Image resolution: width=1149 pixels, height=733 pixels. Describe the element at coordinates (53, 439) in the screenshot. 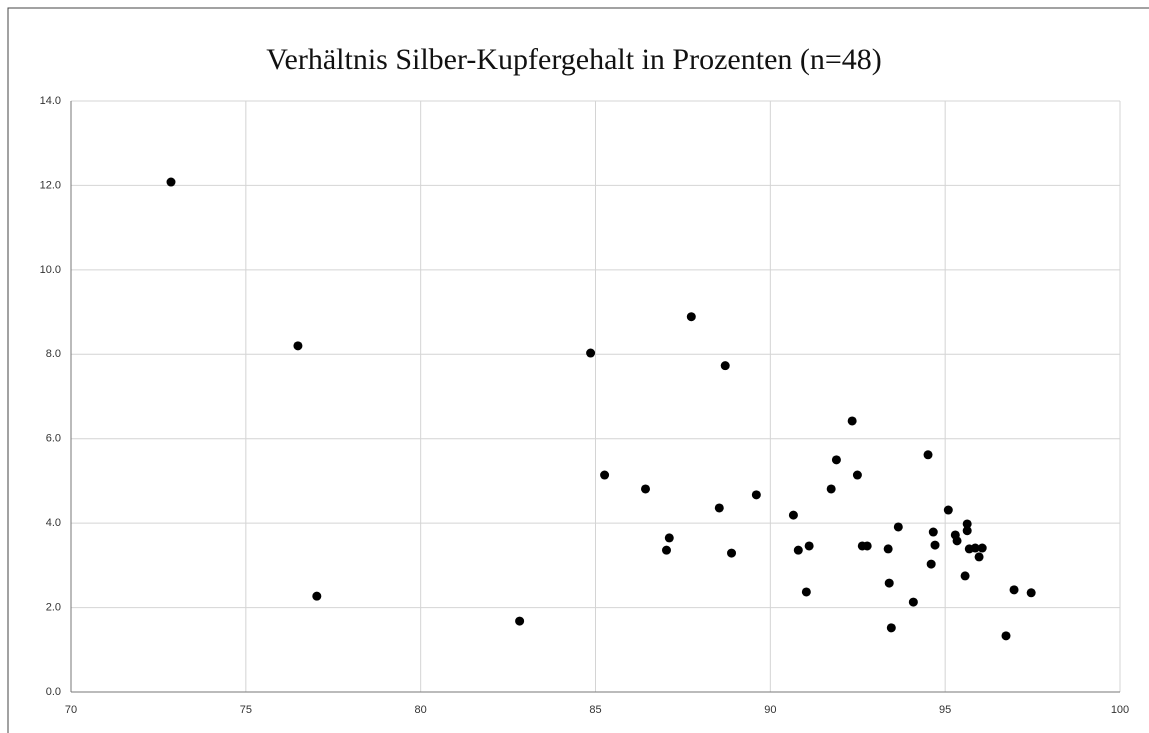

I see `y-tick-label: 6.0` at that location.